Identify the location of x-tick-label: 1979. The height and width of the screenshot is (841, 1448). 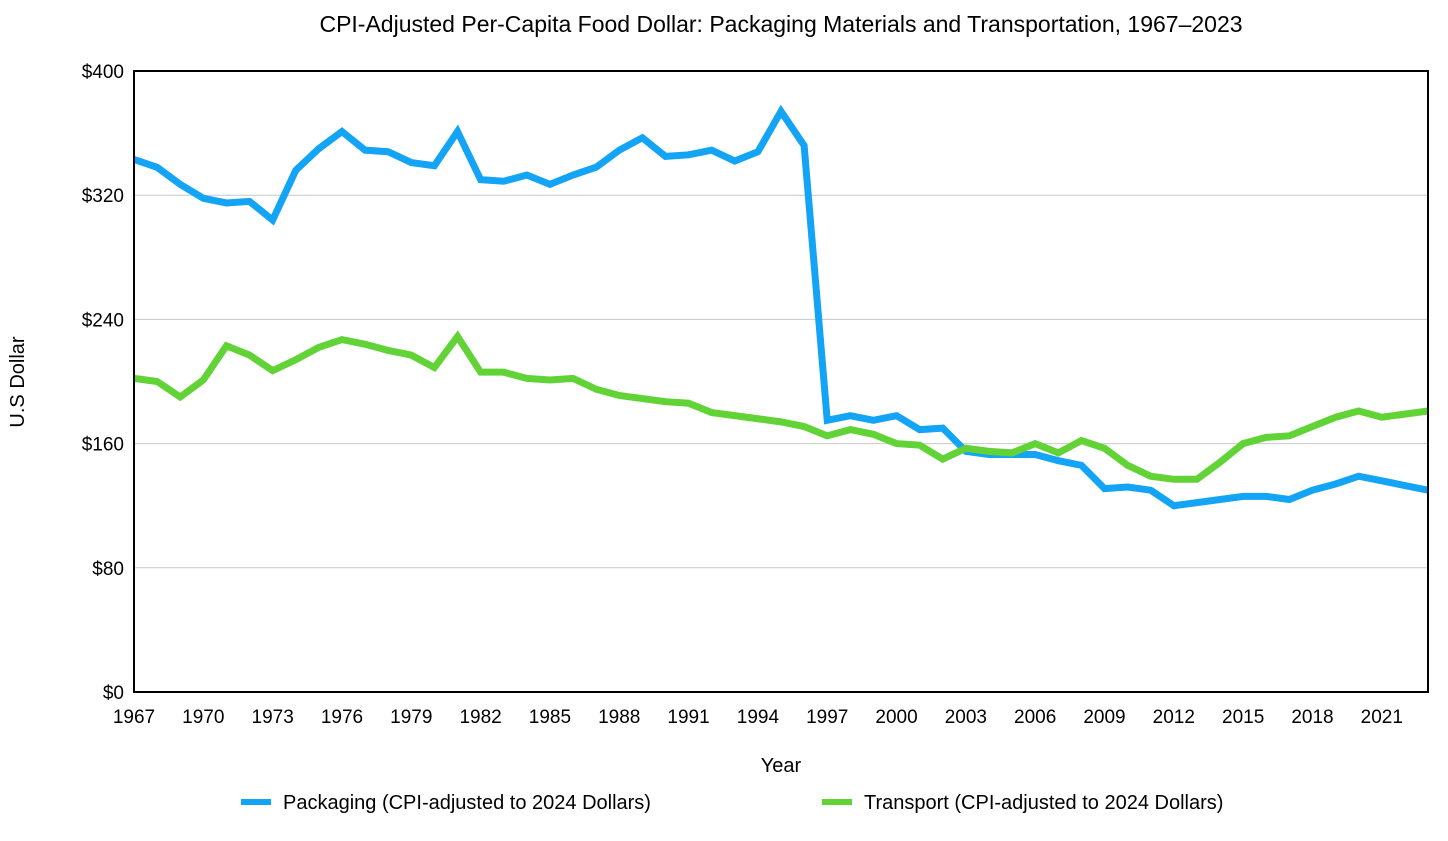
(411, 717).